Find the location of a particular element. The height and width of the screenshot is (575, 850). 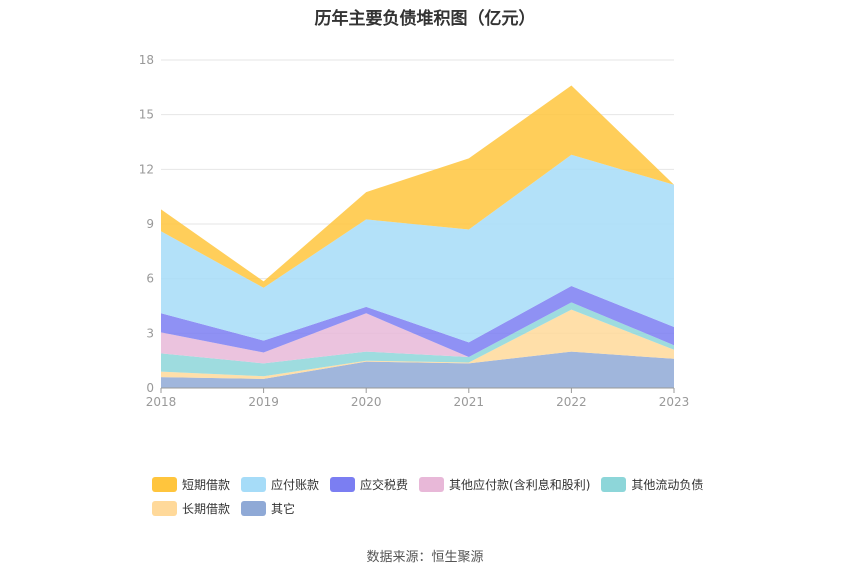

y-tick-label: 12 is located at coordinates (146, 169).